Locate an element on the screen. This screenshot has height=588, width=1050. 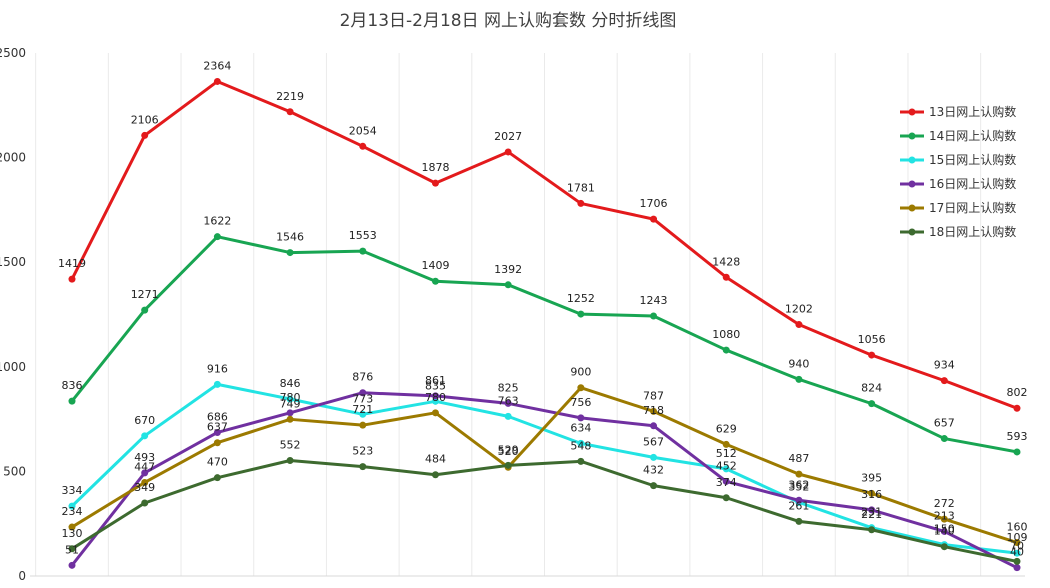
y-tick-label: 0 is located at coordinates (22, 576).